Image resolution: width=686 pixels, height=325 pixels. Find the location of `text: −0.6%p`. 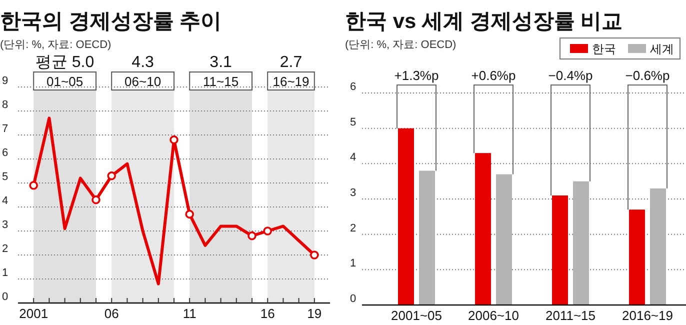

text: −0.6%p is located at coordinates (647, 75).